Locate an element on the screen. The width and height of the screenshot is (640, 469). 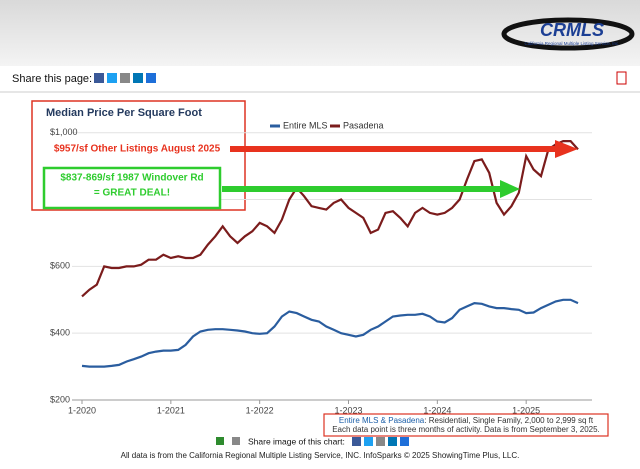
green-box is located at coordinates (132, 188).